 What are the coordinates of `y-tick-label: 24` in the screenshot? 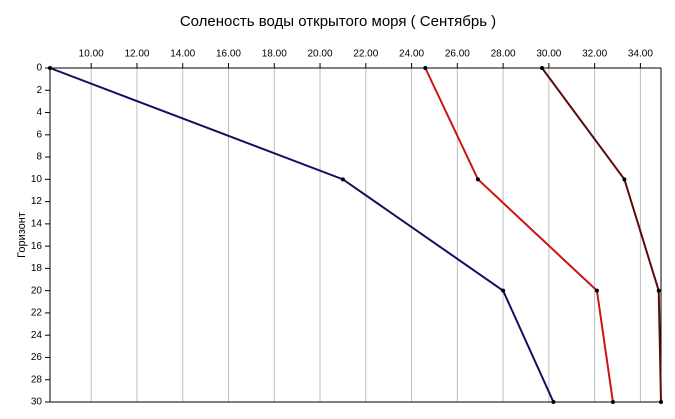 It's located at (37, 335).